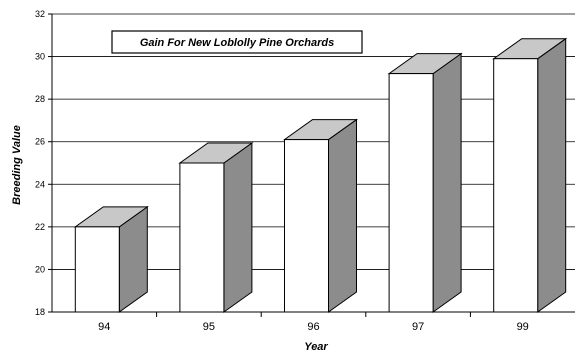  Describe the element at coordinates (40, 142) in the screenshot. I see `y-tick-label: 26` at that location.